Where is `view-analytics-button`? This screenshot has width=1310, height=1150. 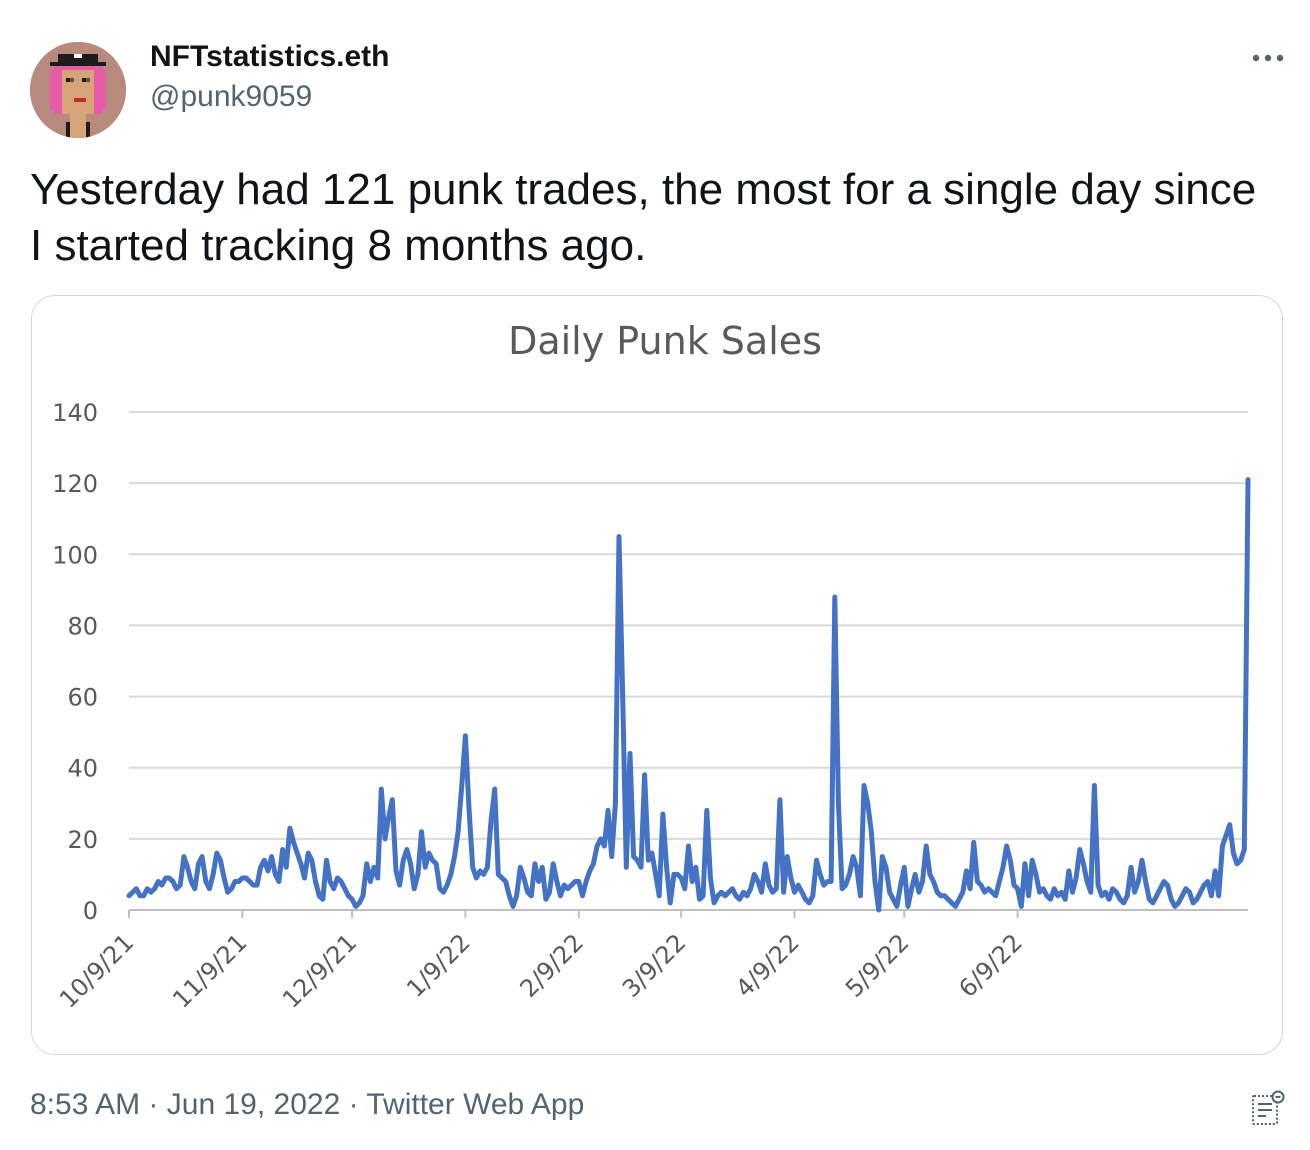 view-analytics-button is located at coordinates (1268, 1108).